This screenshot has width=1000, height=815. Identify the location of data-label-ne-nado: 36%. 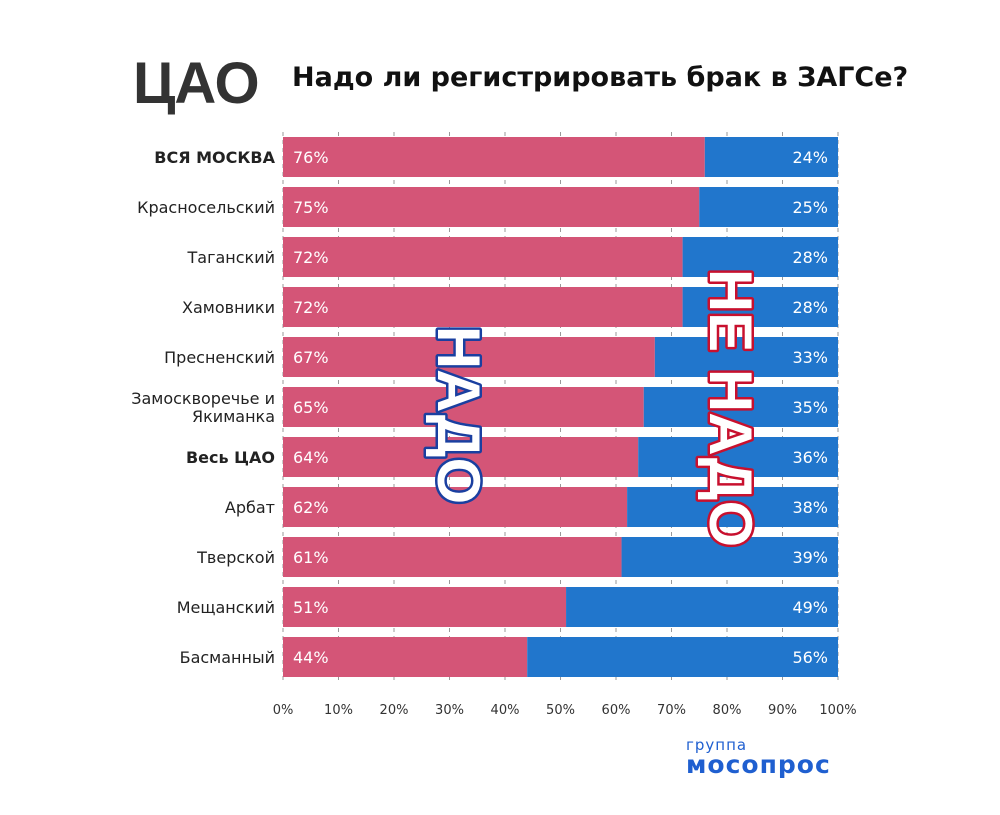
(810, 457).